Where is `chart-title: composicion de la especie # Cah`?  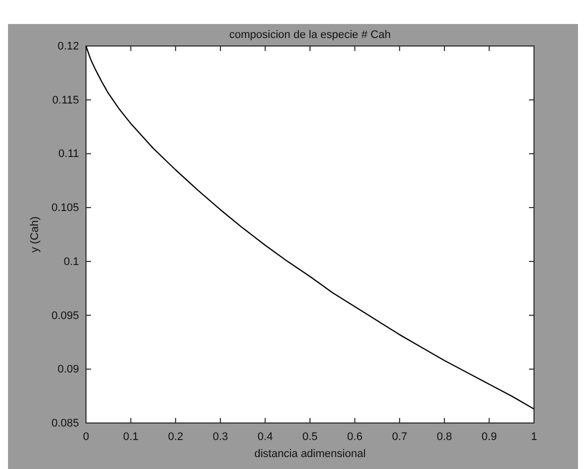 chart-title: composicion de la especie # Cah is located at coordinates (310, 35).